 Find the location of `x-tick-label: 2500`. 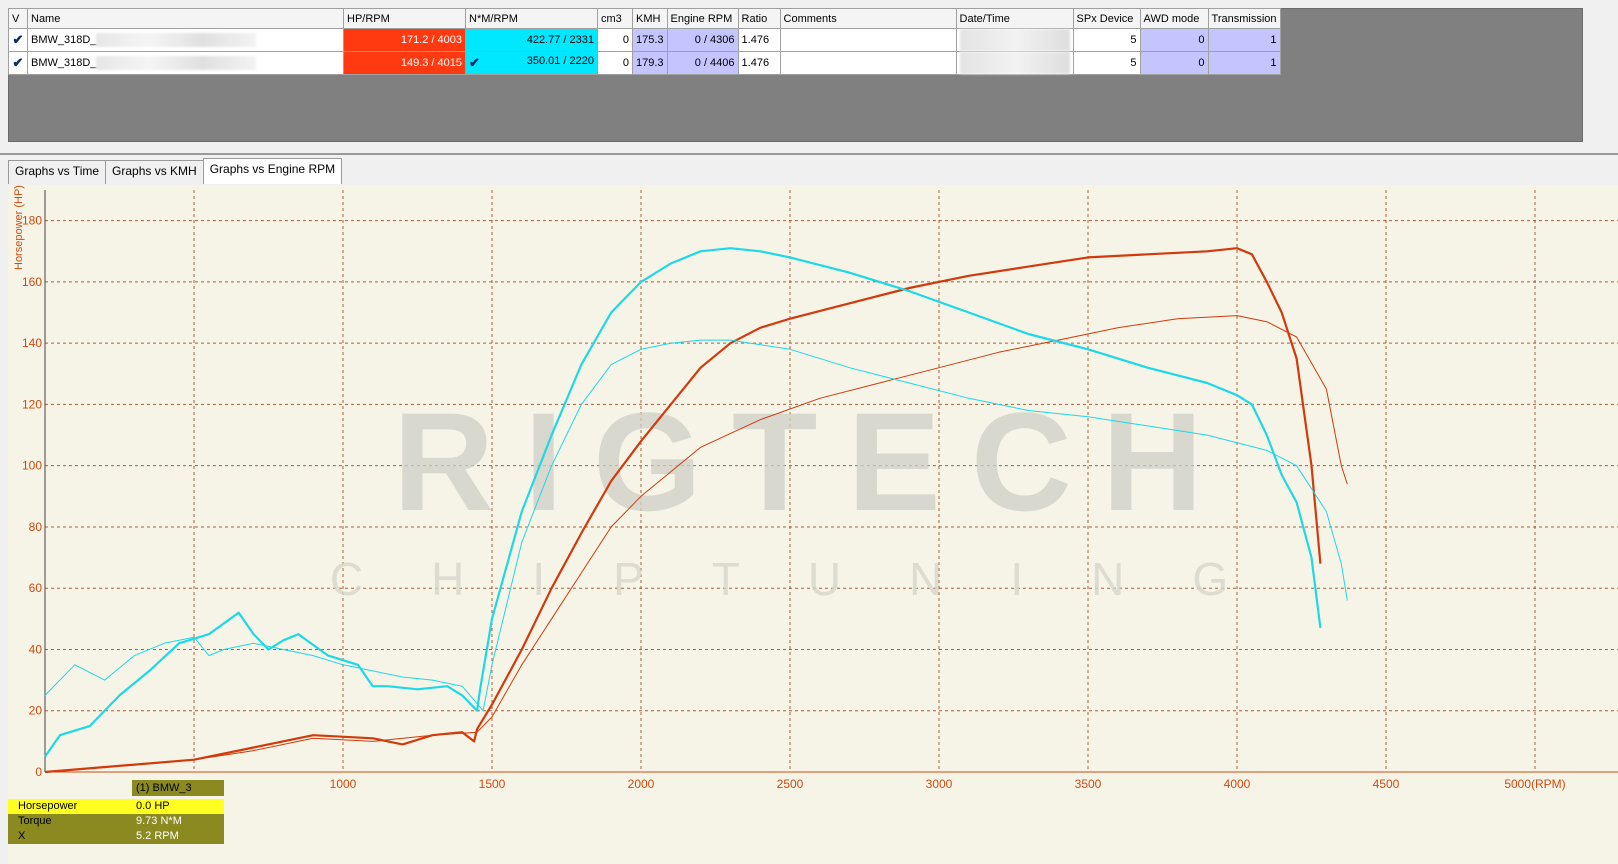

x-tick-label: 2500 is located at coordinates (790, 784).